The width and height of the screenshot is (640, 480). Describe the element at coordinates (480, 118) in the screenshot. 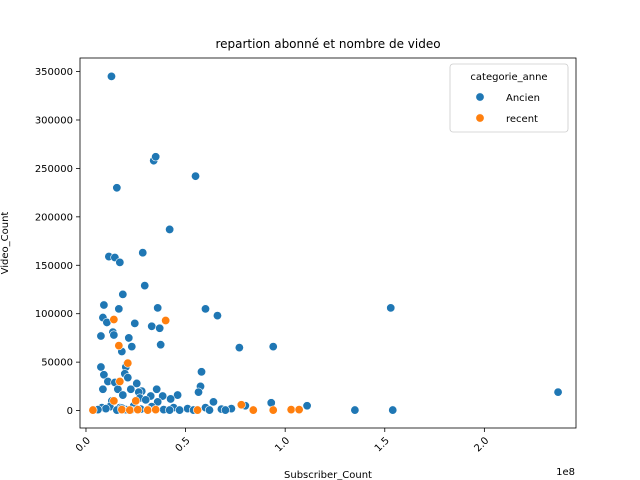

I see `legend-marker-recent` at that location.